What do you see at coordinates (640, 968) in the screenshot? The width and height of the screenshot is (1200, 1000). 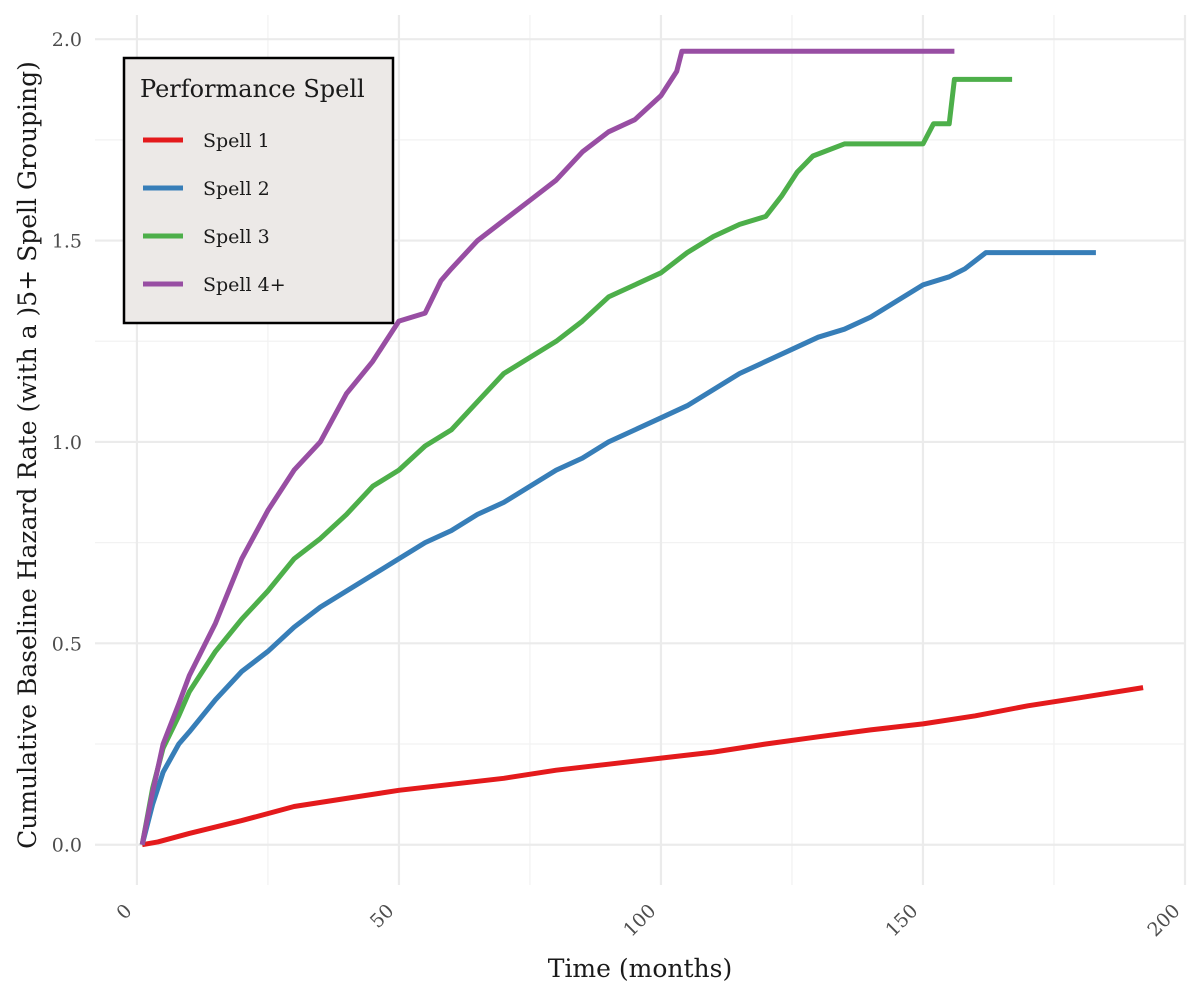 I see `x-axis-title: Time (months)` at bounding box center [640, 968].